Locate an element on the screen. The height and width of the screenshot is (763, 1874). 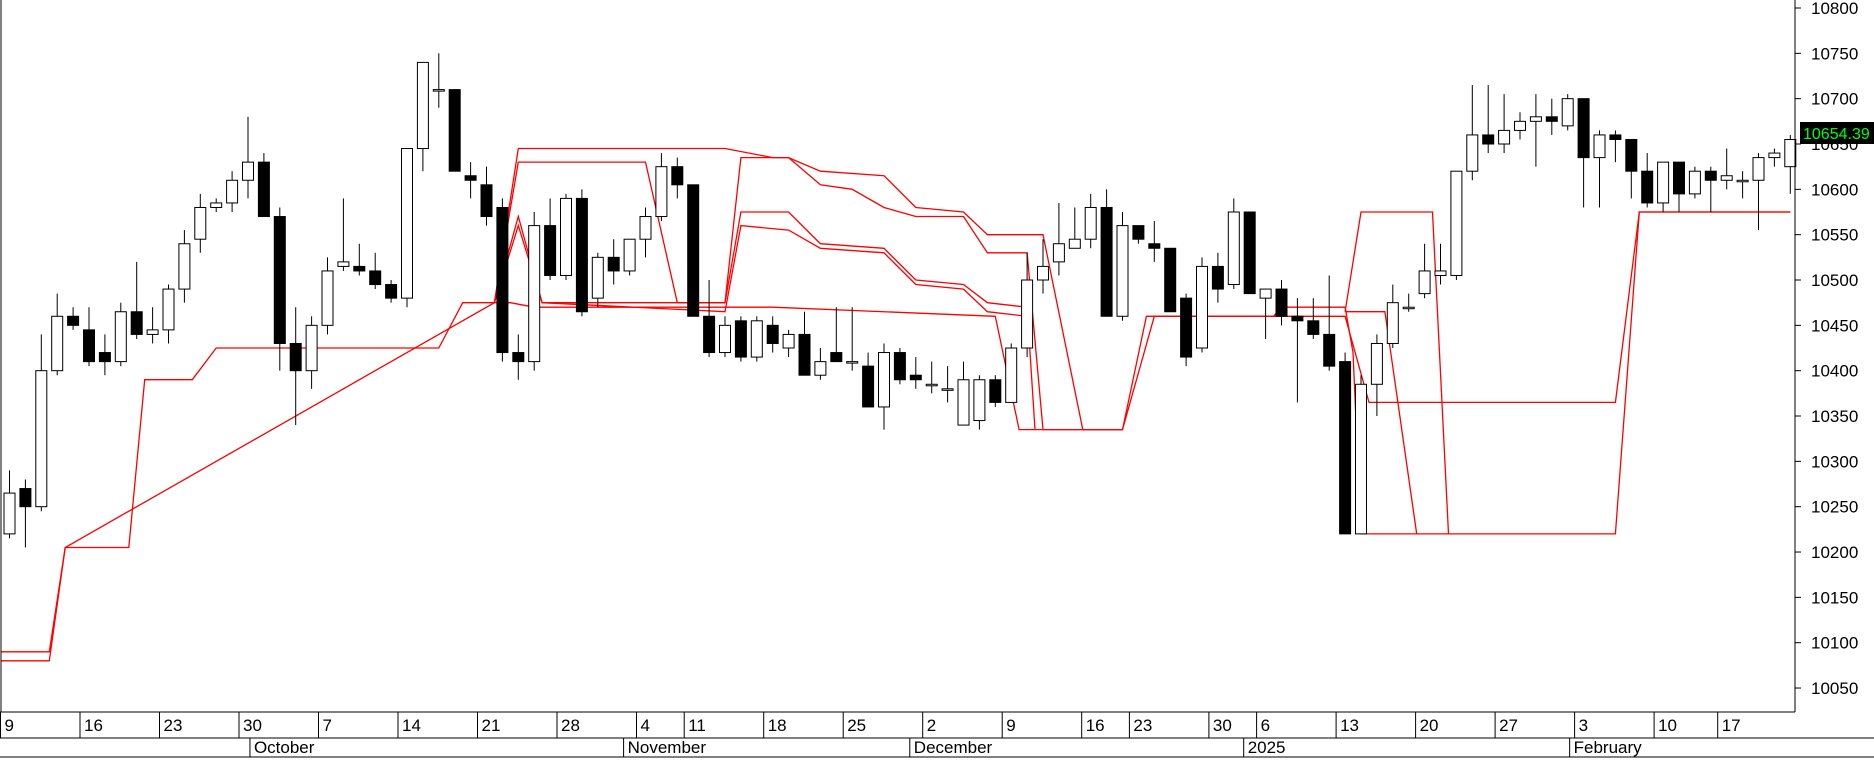
x-month-label: February is located at coordinates (1608, 747).